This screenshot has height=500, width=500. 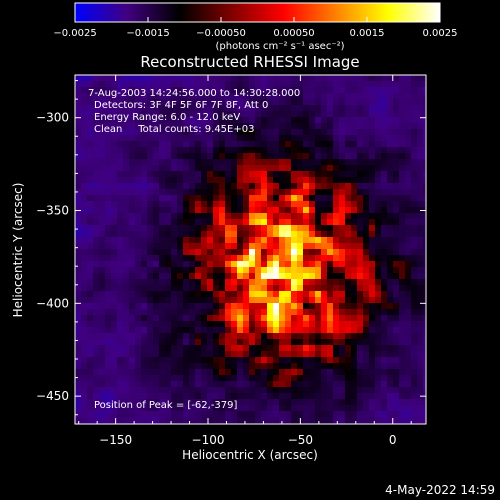 I want to click on colorbar-tick-label: 0.00050, so click(x=293, y=33).